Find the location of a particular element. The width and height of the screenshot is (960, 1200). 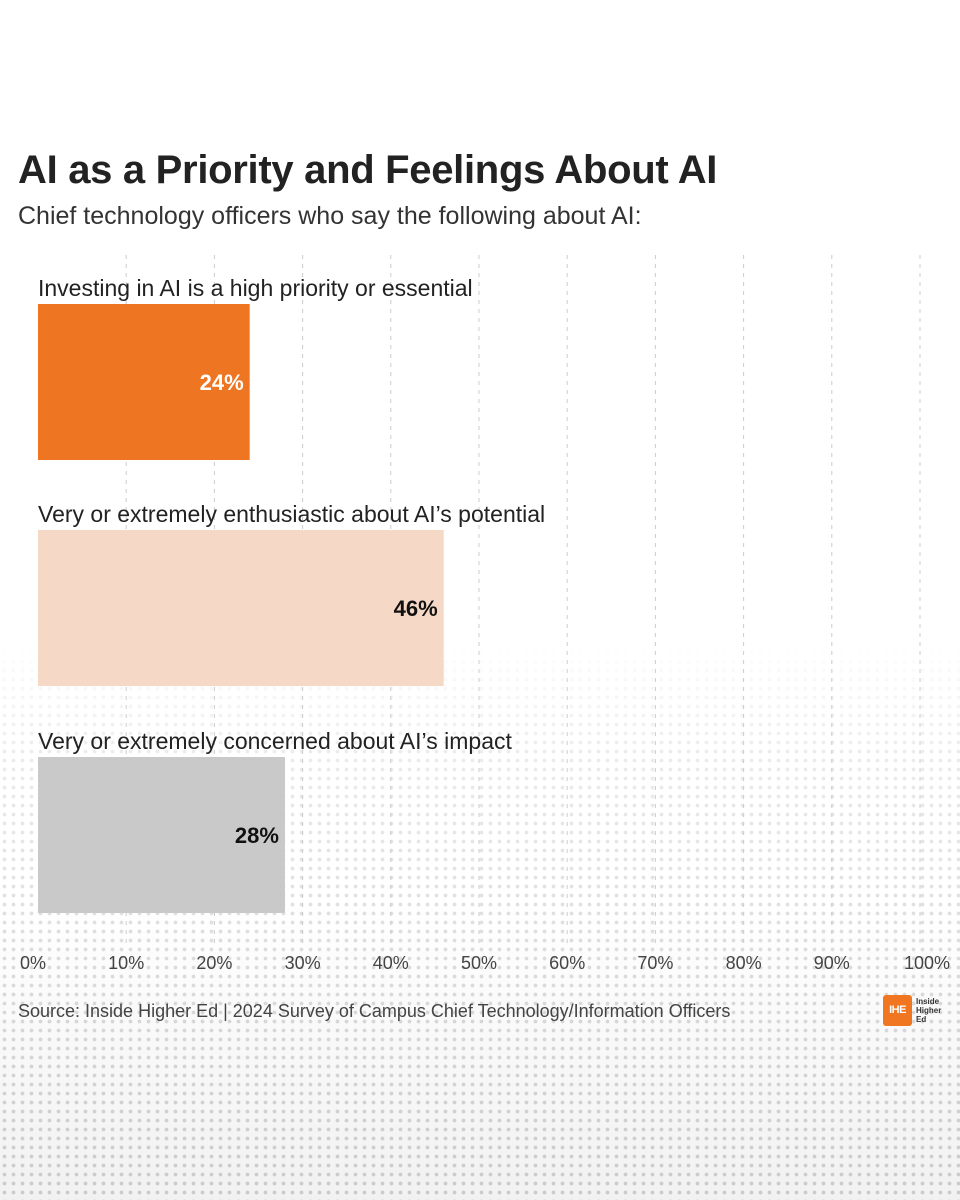

logo-line-2: Higher is located at coordinates (929, 1010).